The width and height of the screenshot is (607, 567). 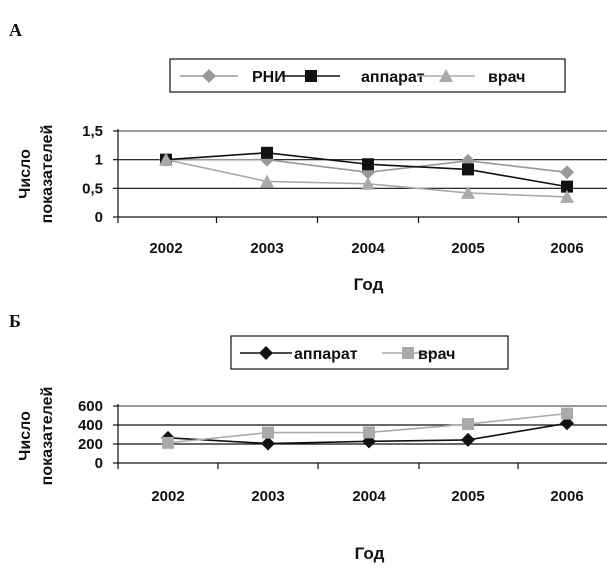 I want to click on panel-letter: А, so click(x=15, y=30).